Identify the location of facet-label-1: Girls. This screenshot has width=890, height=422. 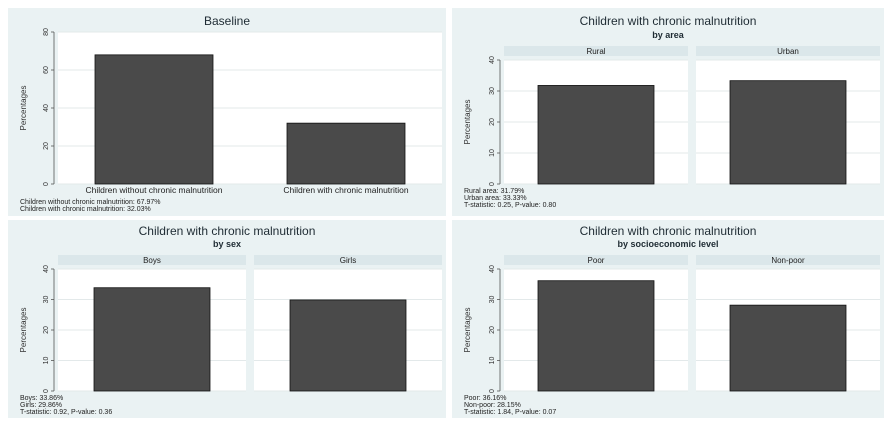
(348, 260).